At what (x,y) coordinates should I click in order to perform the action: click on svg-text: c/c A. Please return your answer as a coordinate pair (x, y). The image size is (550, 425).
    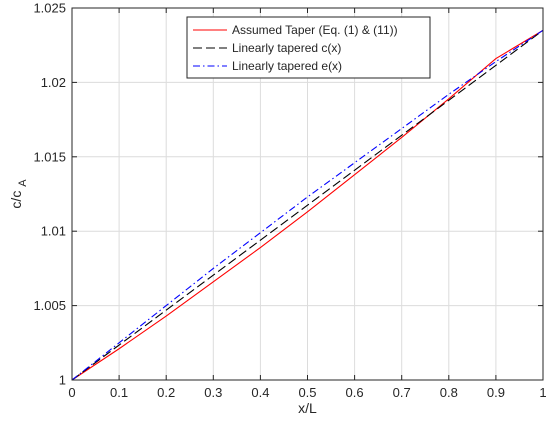
    Looking at the image, I should click on (18, 194).